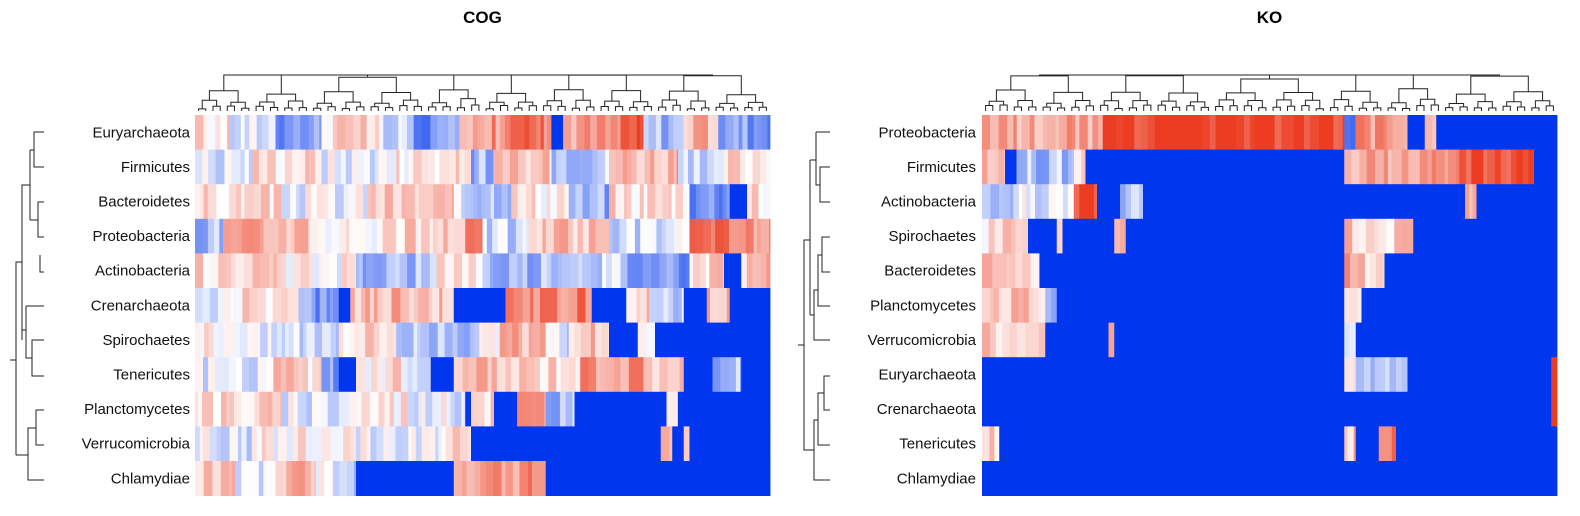  Describe the element at coordinates (136, 444) in the screenshot. I see `row-label: Verrucomicrobia` at that location.